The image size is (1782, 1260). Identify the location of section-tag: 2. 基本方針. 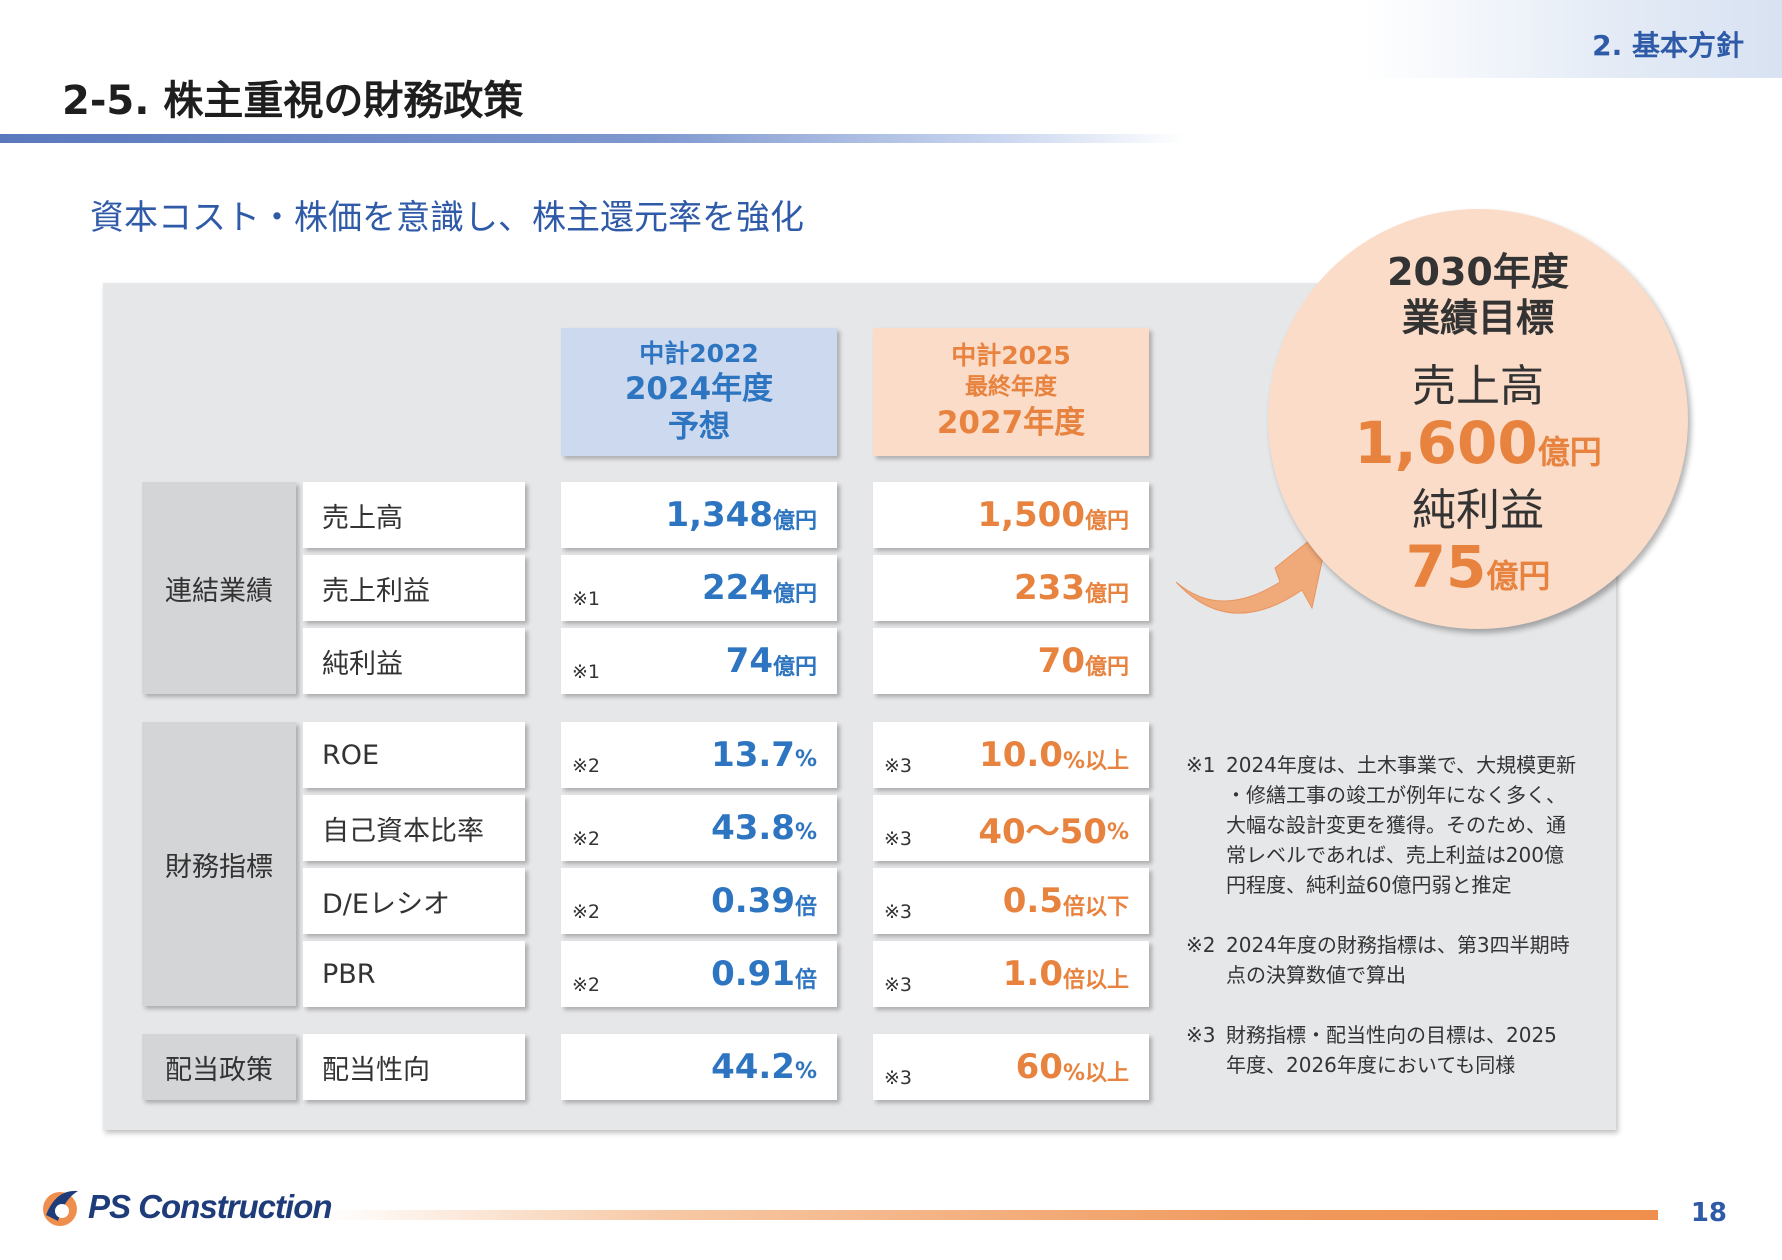
(1572, 39).